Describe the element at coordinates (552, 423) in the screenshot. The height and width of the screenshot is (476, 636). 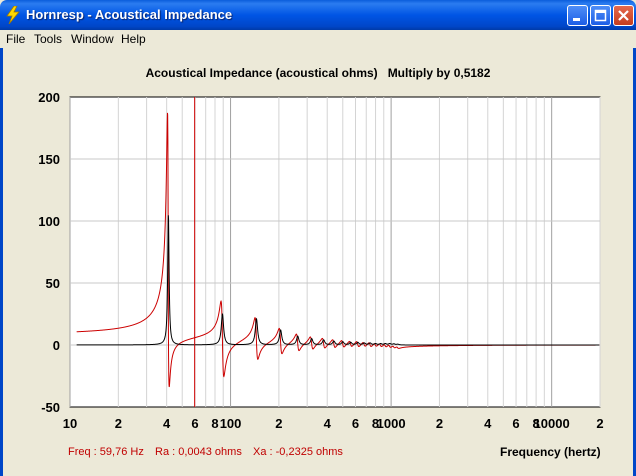
I see `x-tick-label: 10000` at that location.